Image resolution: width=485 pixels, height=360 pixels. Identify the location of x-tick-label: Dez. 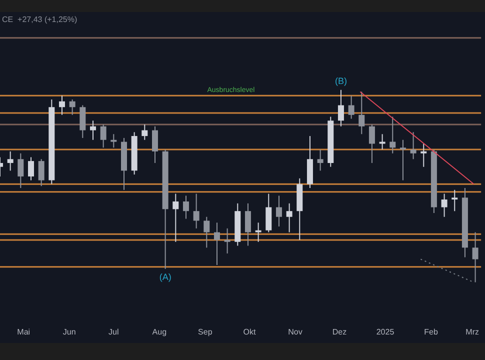
(339, 331).